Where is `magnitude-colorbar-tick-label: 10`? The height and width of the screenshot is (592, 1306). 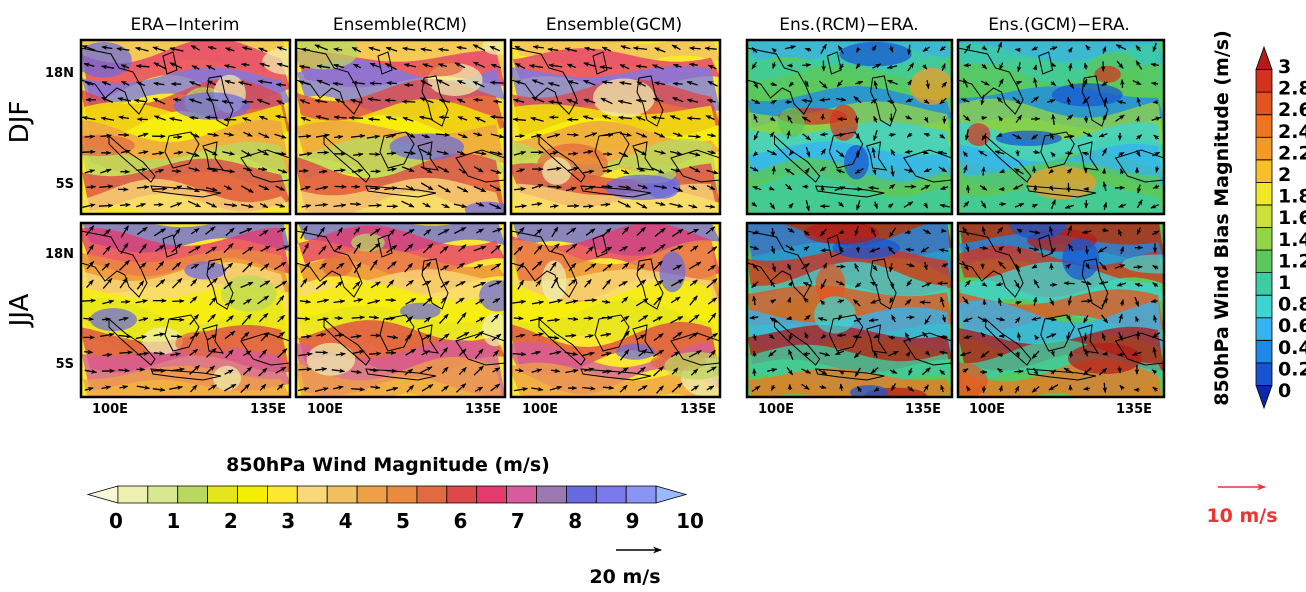 magnitude-colorbar-tick-label: 10 is located at coordinates (690, 521).